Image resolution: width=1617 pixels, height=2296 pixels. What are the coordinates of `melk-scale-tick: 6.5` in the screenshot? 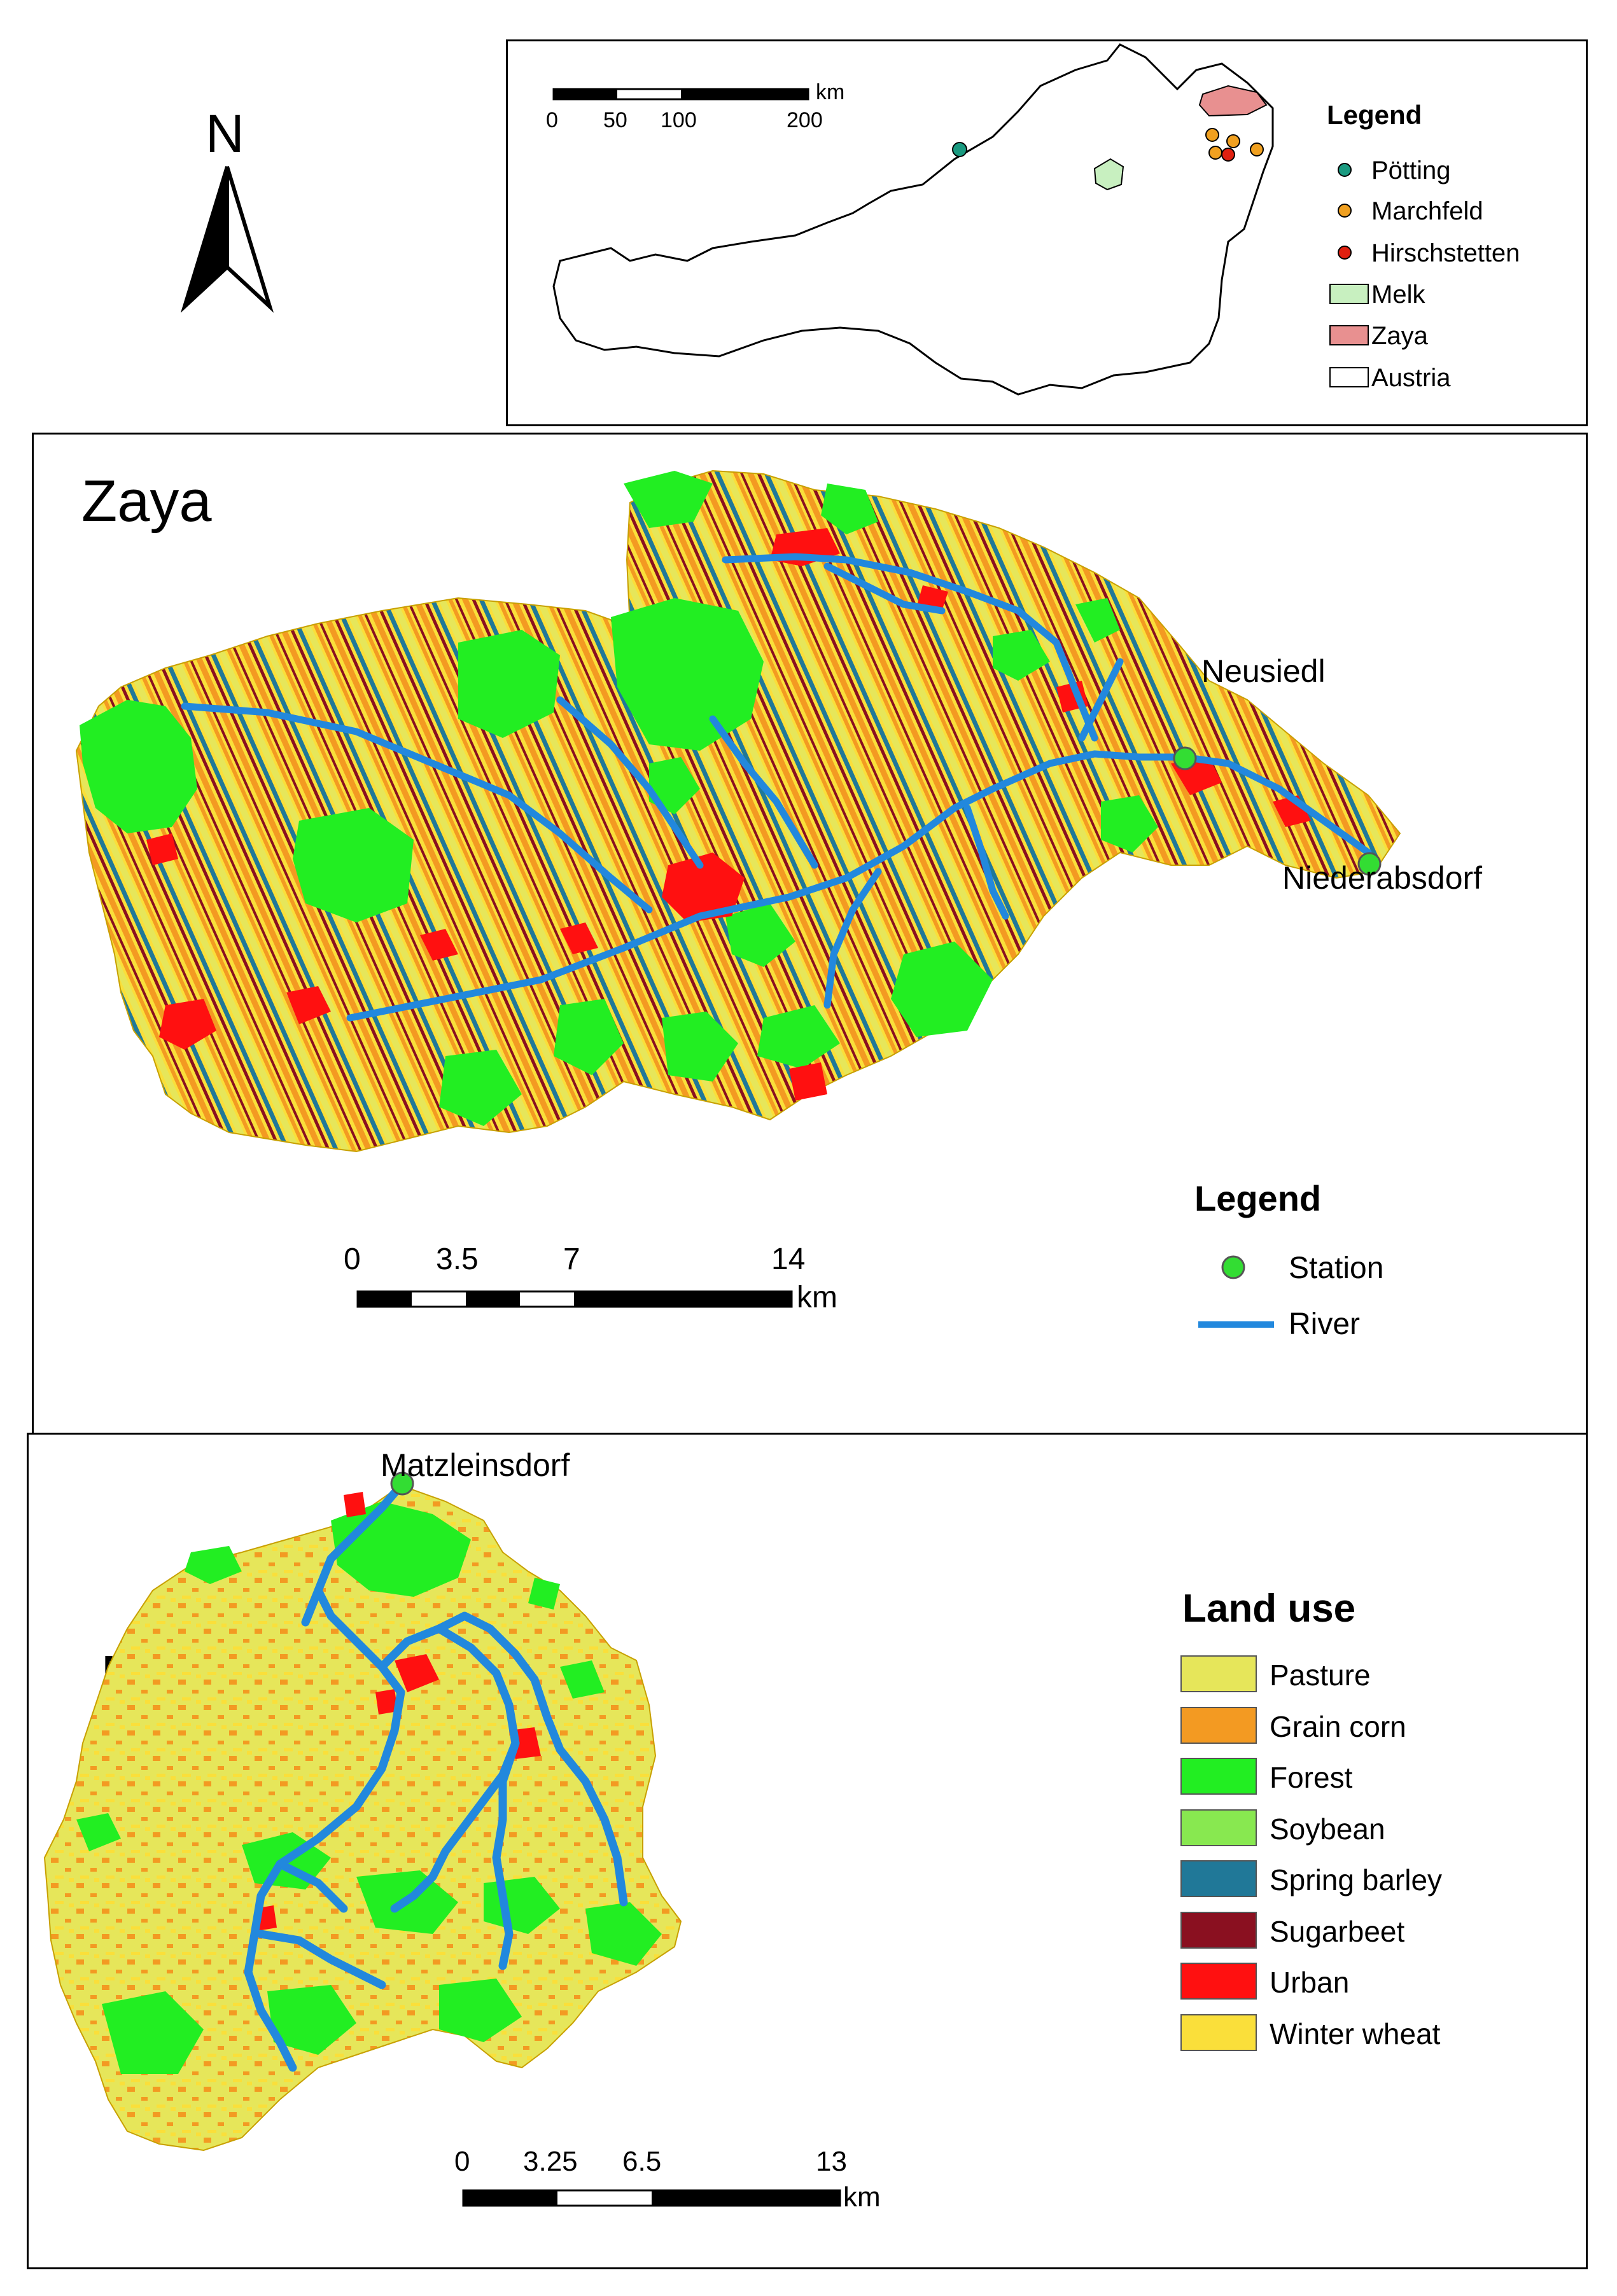 It's located at (642, 2161).